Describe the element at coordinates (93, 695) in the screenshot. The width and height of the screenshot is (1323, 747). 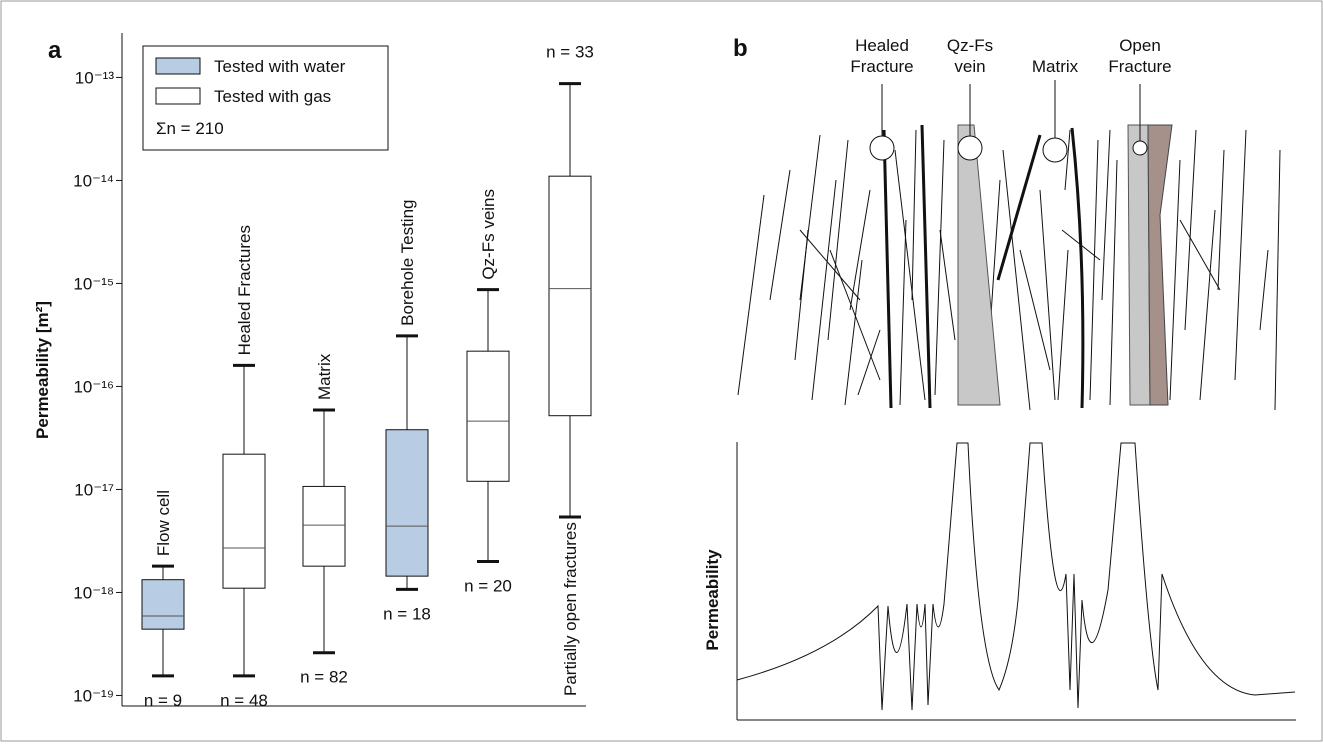
I see `y-tick-label: 10⁻¹⁹` at that location.